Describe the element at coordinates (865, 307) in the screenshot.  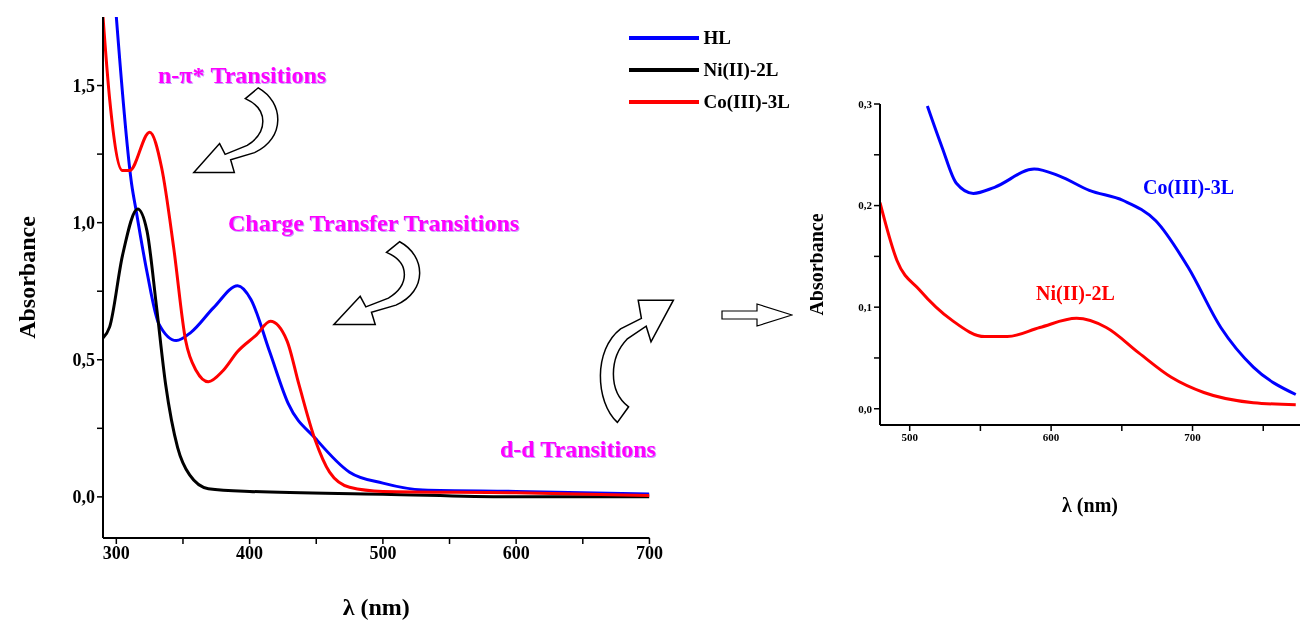
I see `y-tick-label: 0,1` at that location.